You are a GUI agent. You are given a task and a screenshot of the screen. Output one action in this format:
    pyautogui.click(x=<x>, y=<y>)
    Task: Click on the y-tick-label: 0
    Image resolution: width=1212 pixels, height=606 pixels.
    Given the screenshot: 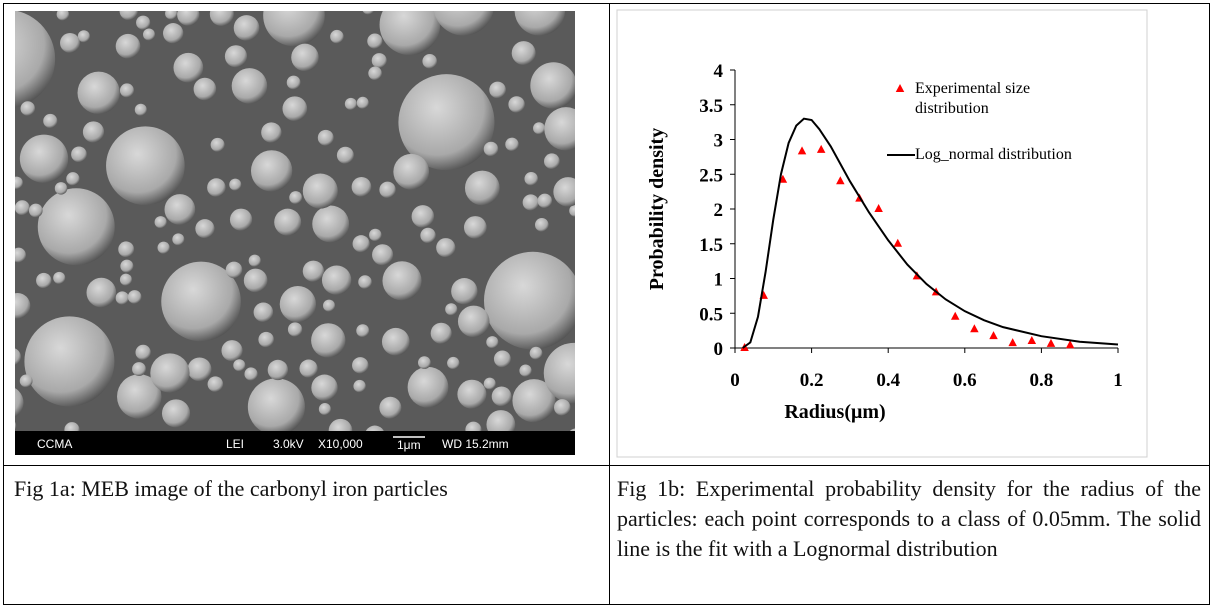 What is the action you would take?
    pyautogui.click(x=719, y=349)
    